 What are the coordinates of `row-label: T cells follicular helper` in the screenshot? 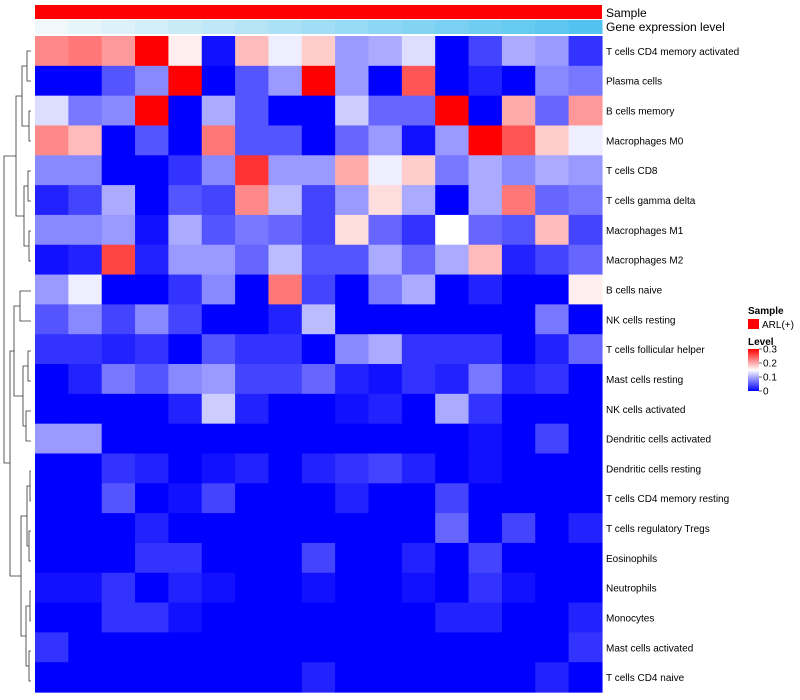 It's located at (655, 350).